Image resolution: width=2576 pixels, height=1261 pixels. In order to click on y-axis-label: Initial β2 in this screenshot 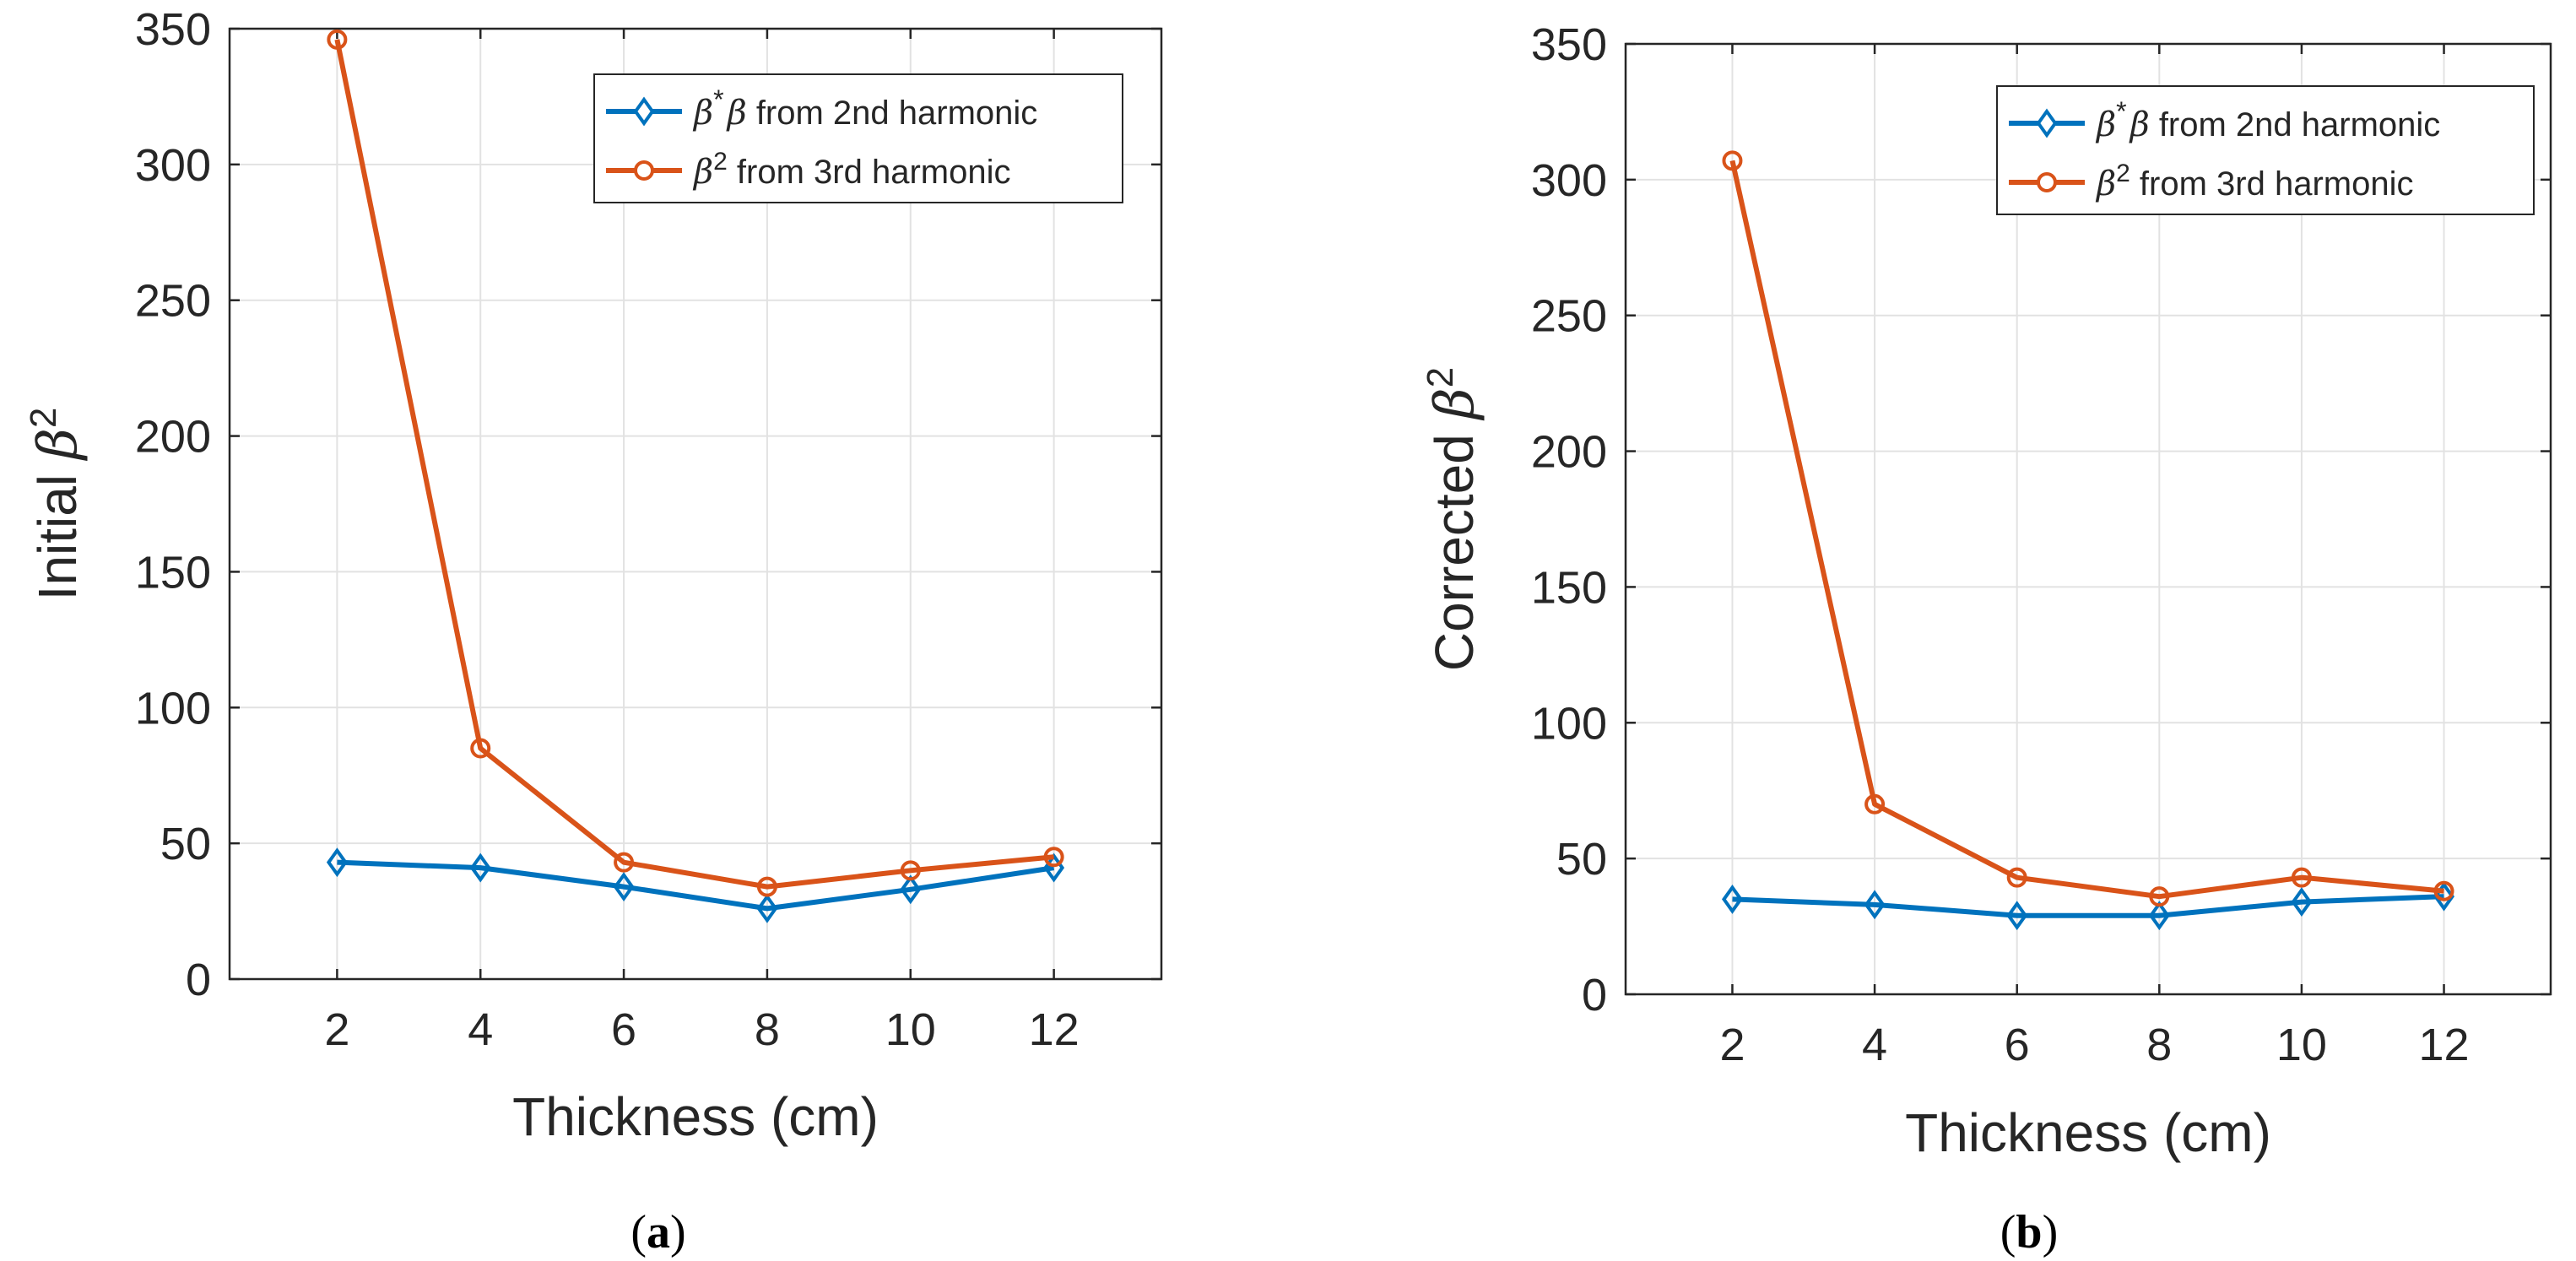, I will do `click(56, 504)`.